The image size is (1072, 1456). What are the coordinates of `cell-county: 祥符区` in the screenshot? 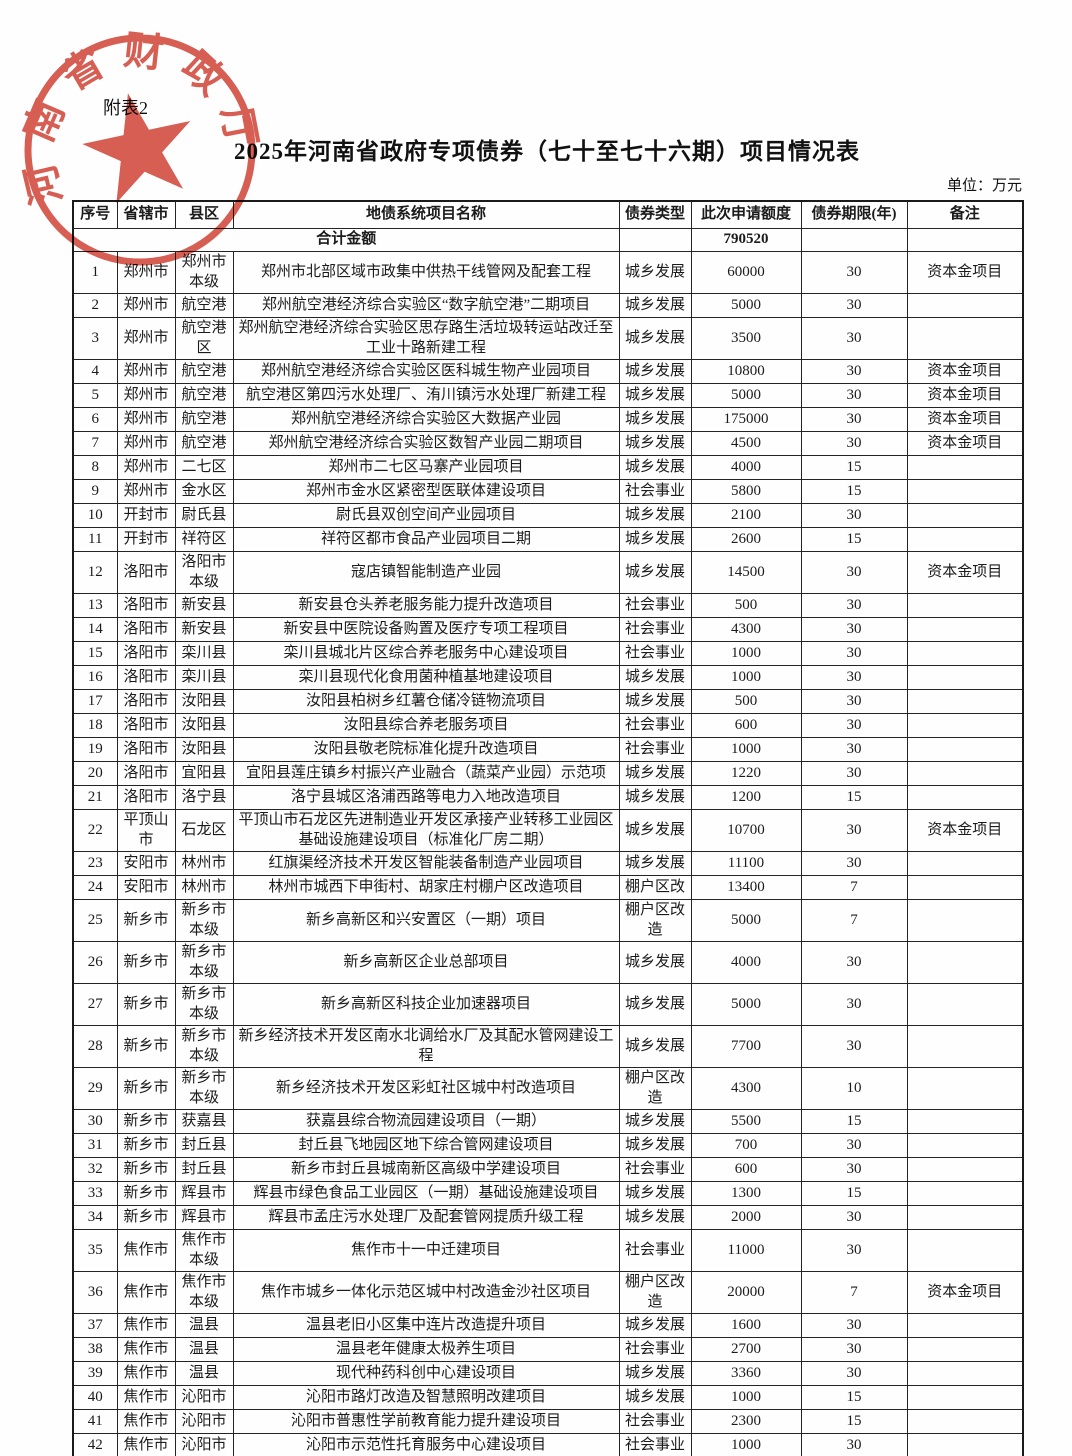 It's located at (204, 539).